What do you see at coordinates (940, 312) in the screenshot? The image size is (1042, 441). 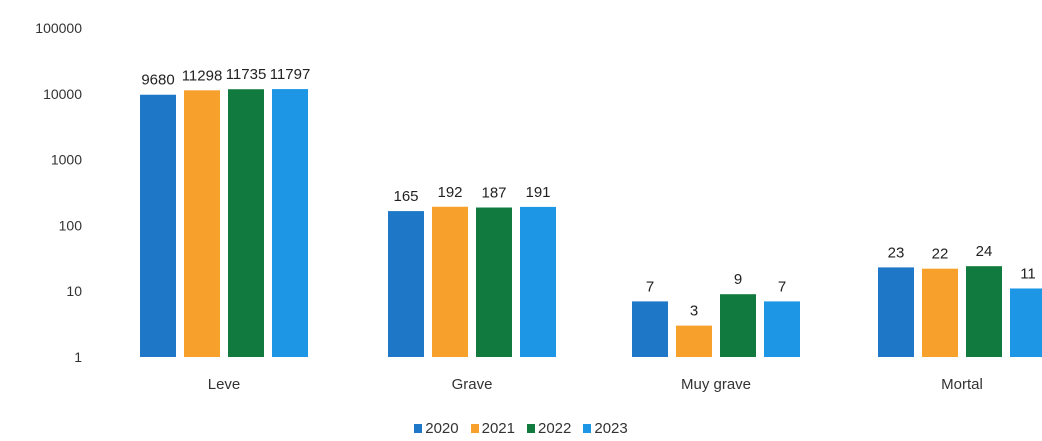 I see `bar-2021-mortal` at bounding box center [940, 312].